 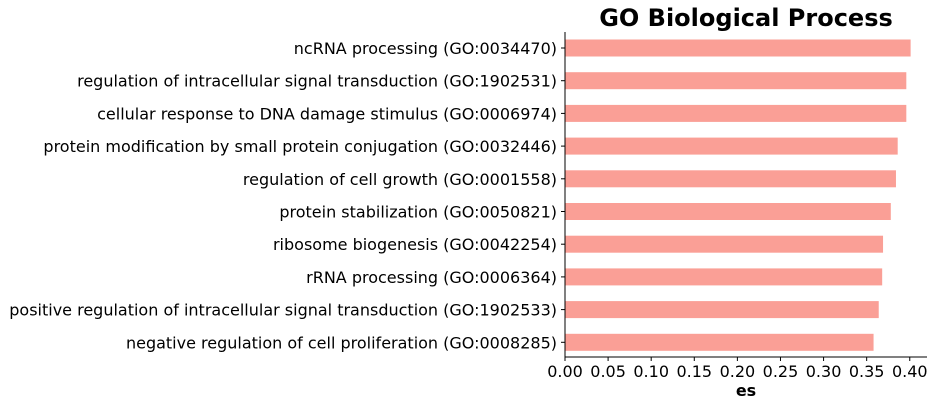 What do you see at coordinates (824, 371) in the screenshot?
I see `x-tick-label: 0.30` at bounding box center [824, 371].